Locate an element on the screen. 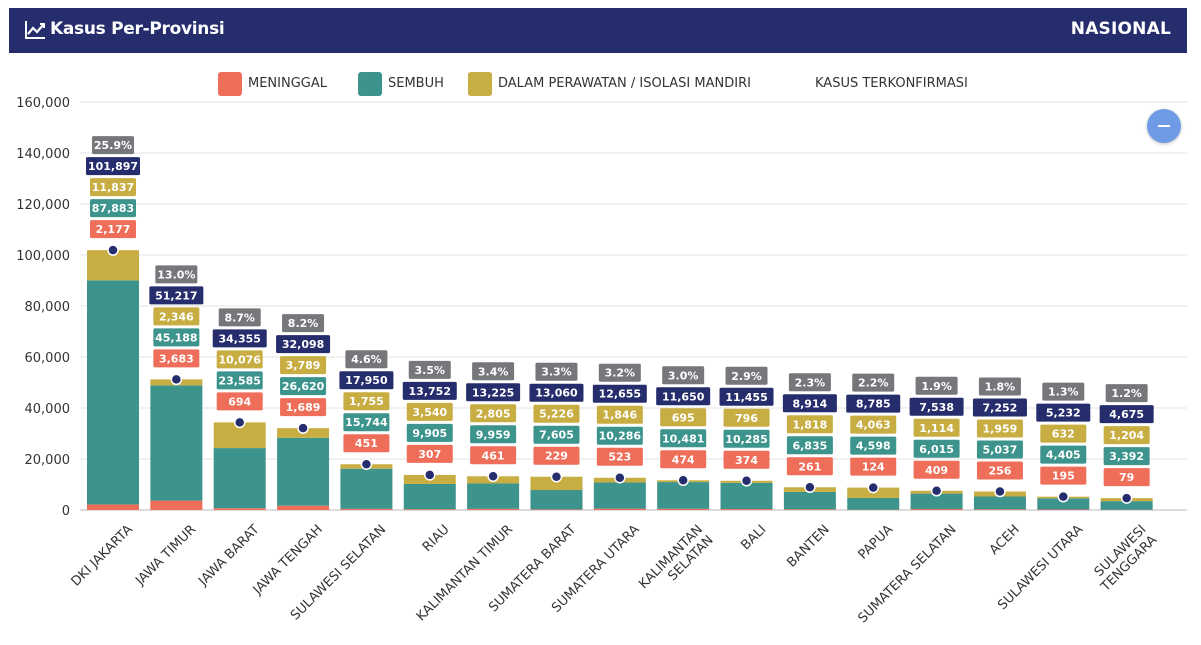 The height and width of the screenshot is (645, 1201). data-label-sembuh: 10,285 is located at coordinates (746, 439).